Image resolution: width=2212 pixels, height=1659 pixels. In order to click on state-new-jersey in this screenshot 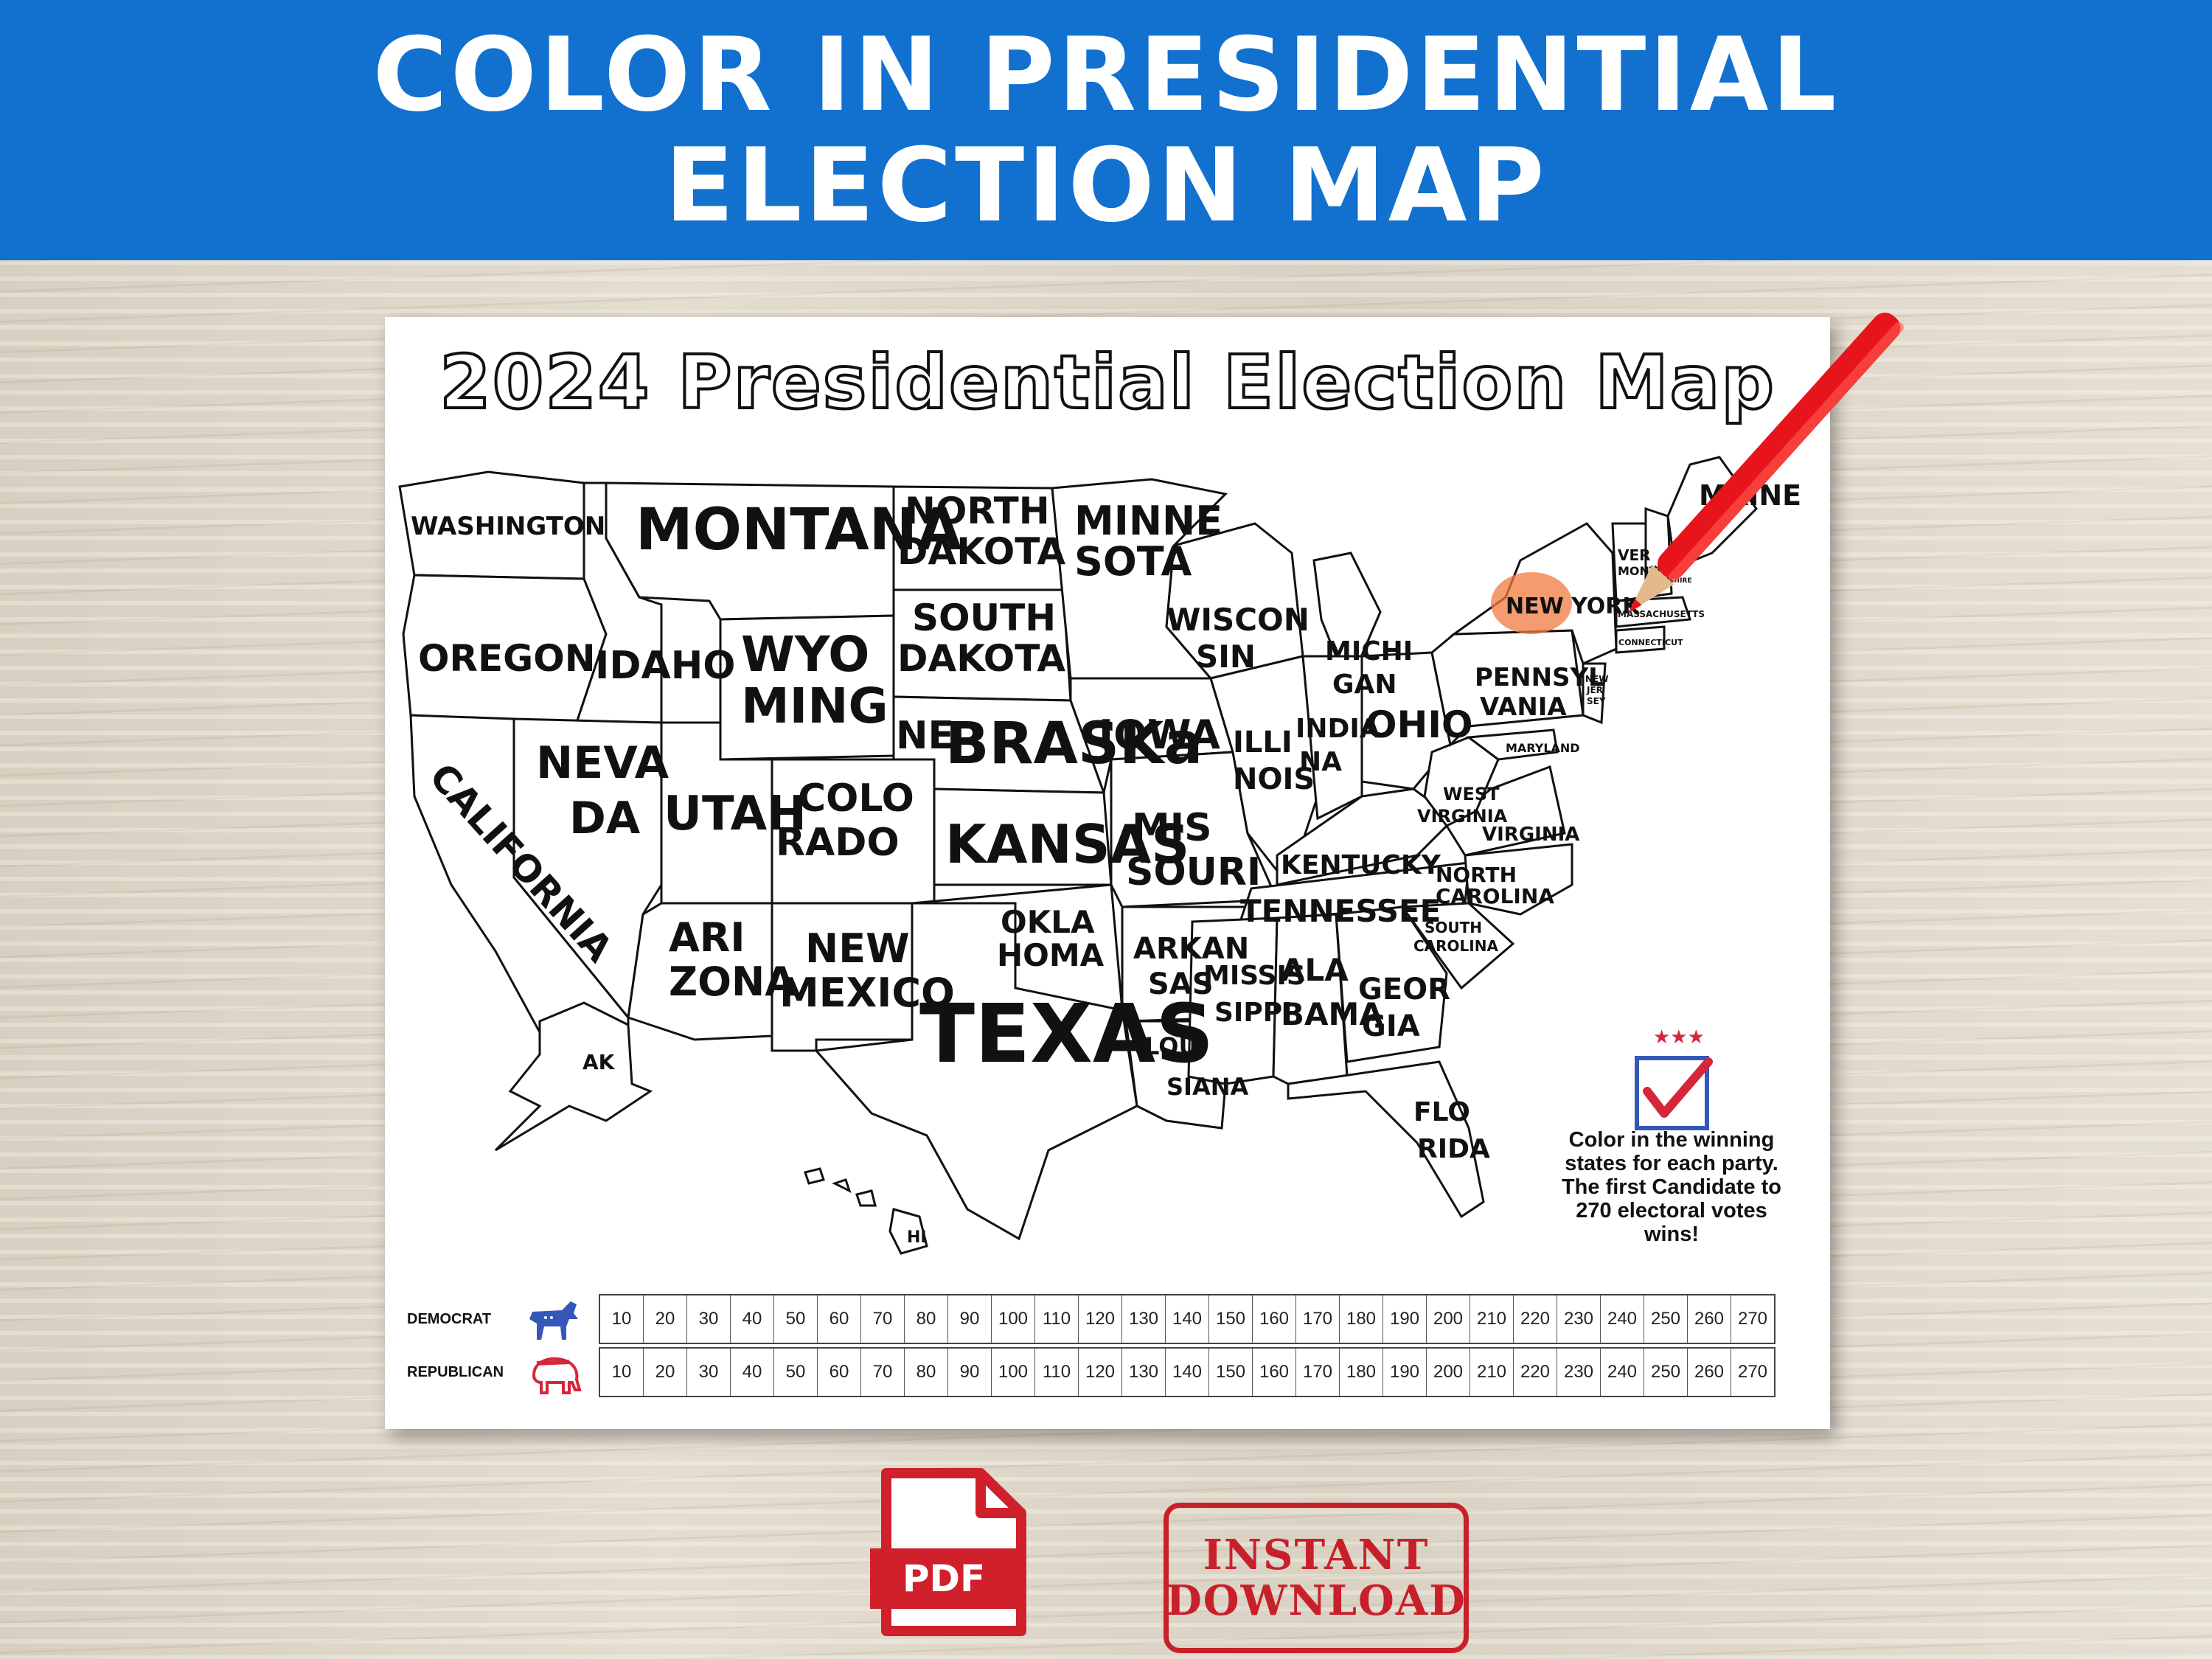, I will do `click(1594, 693)`.